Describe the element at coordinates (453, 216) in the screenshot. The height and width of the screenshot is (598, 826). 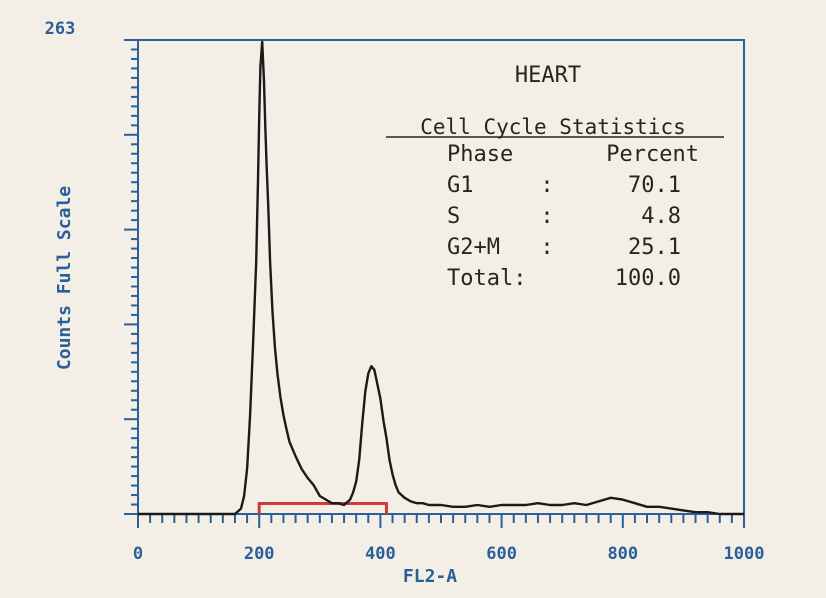
I see `stats-phase: S` at that location.